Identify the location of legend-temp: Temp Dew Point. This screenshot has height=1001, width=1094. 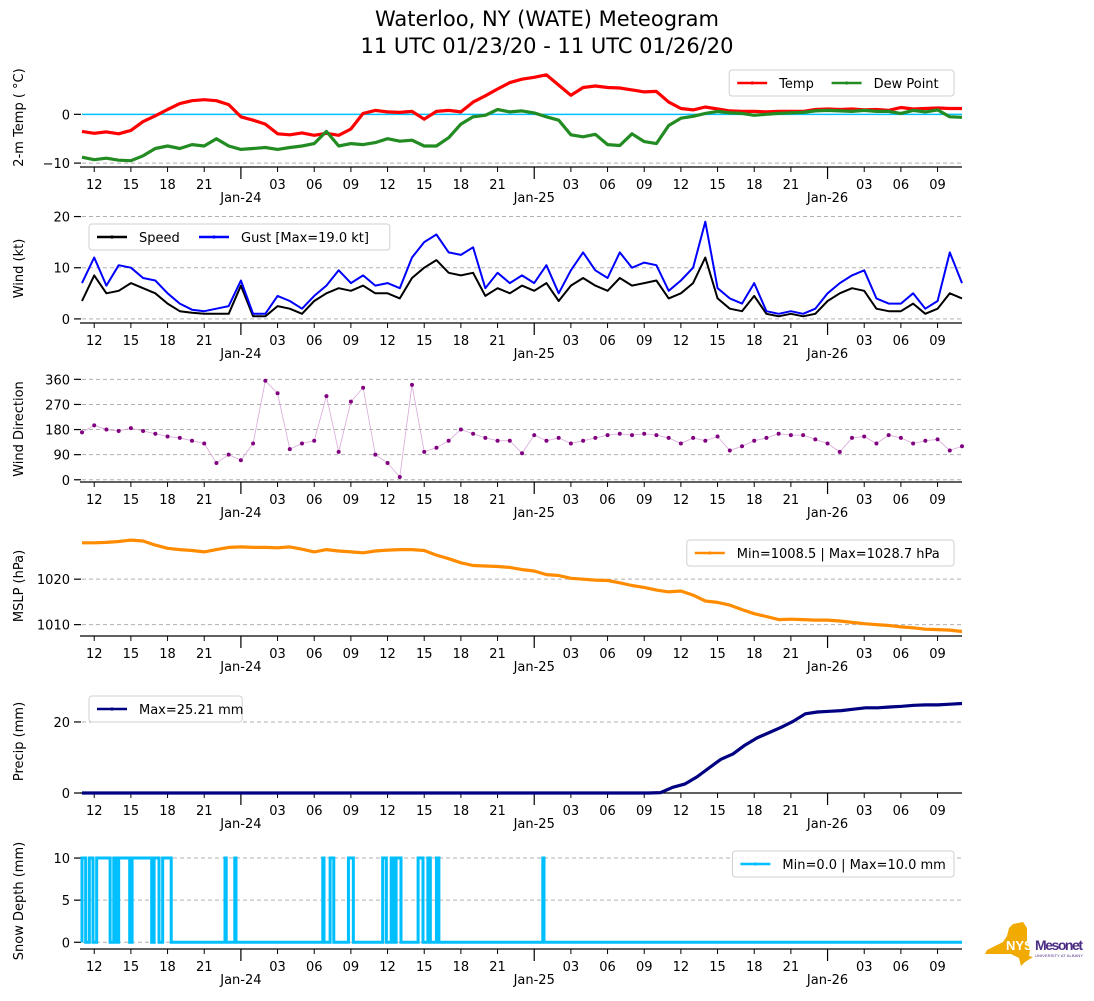
(841, 83).